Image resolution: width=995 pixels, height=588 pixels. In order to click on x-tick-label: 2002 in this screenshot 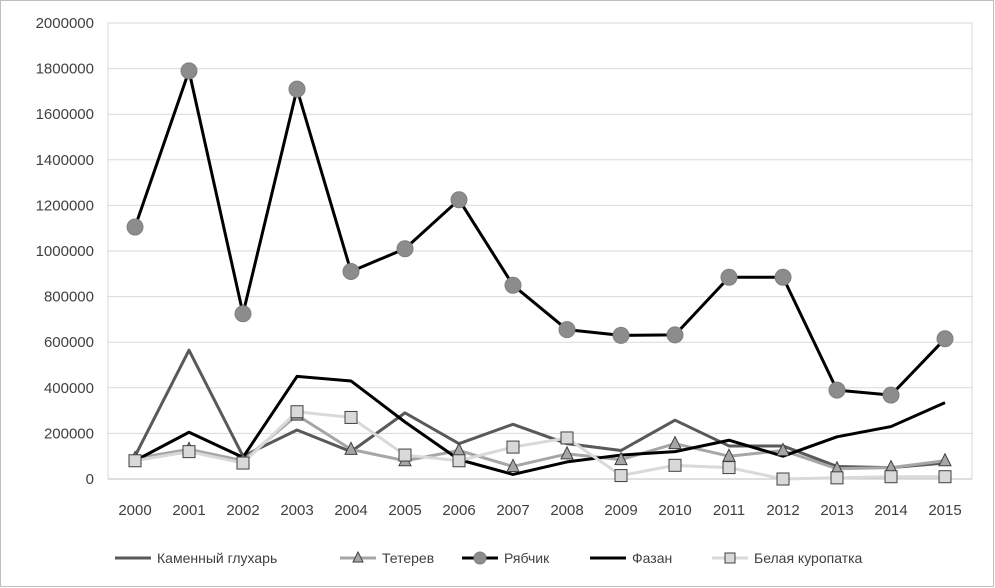, I will do `click(242, 510)`.